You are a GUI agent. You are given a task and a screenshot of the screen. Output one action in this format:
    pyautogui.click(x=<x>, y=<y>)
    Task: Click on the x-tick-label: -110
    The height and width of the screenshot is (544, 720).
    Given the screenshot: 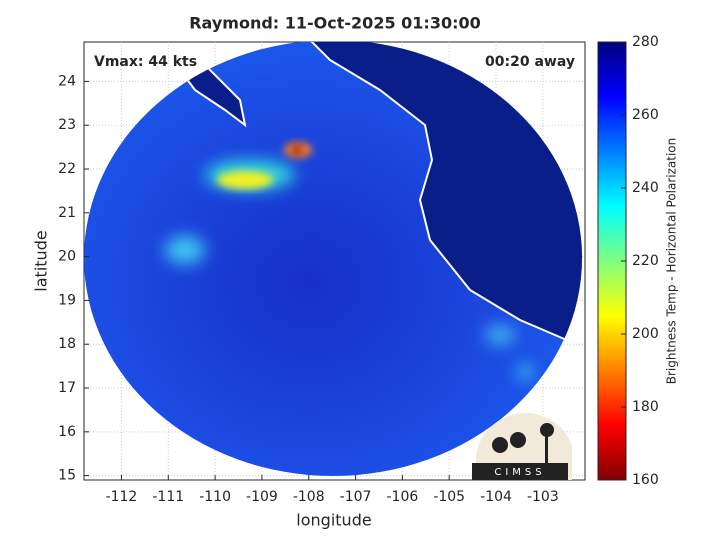 What is the action you would take?
    pyautogui.click(x=215, y=497)
    